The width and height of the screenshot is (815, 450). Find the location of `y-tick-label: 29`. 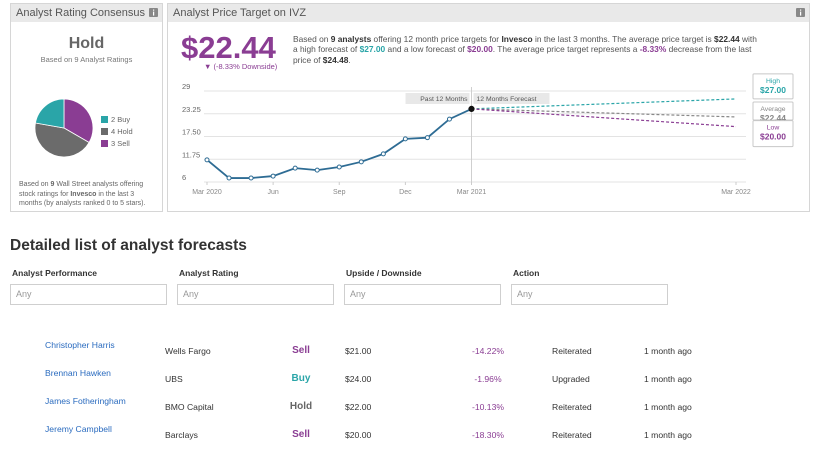

y-tick-label: 29 is located at coordinates (186, 86).